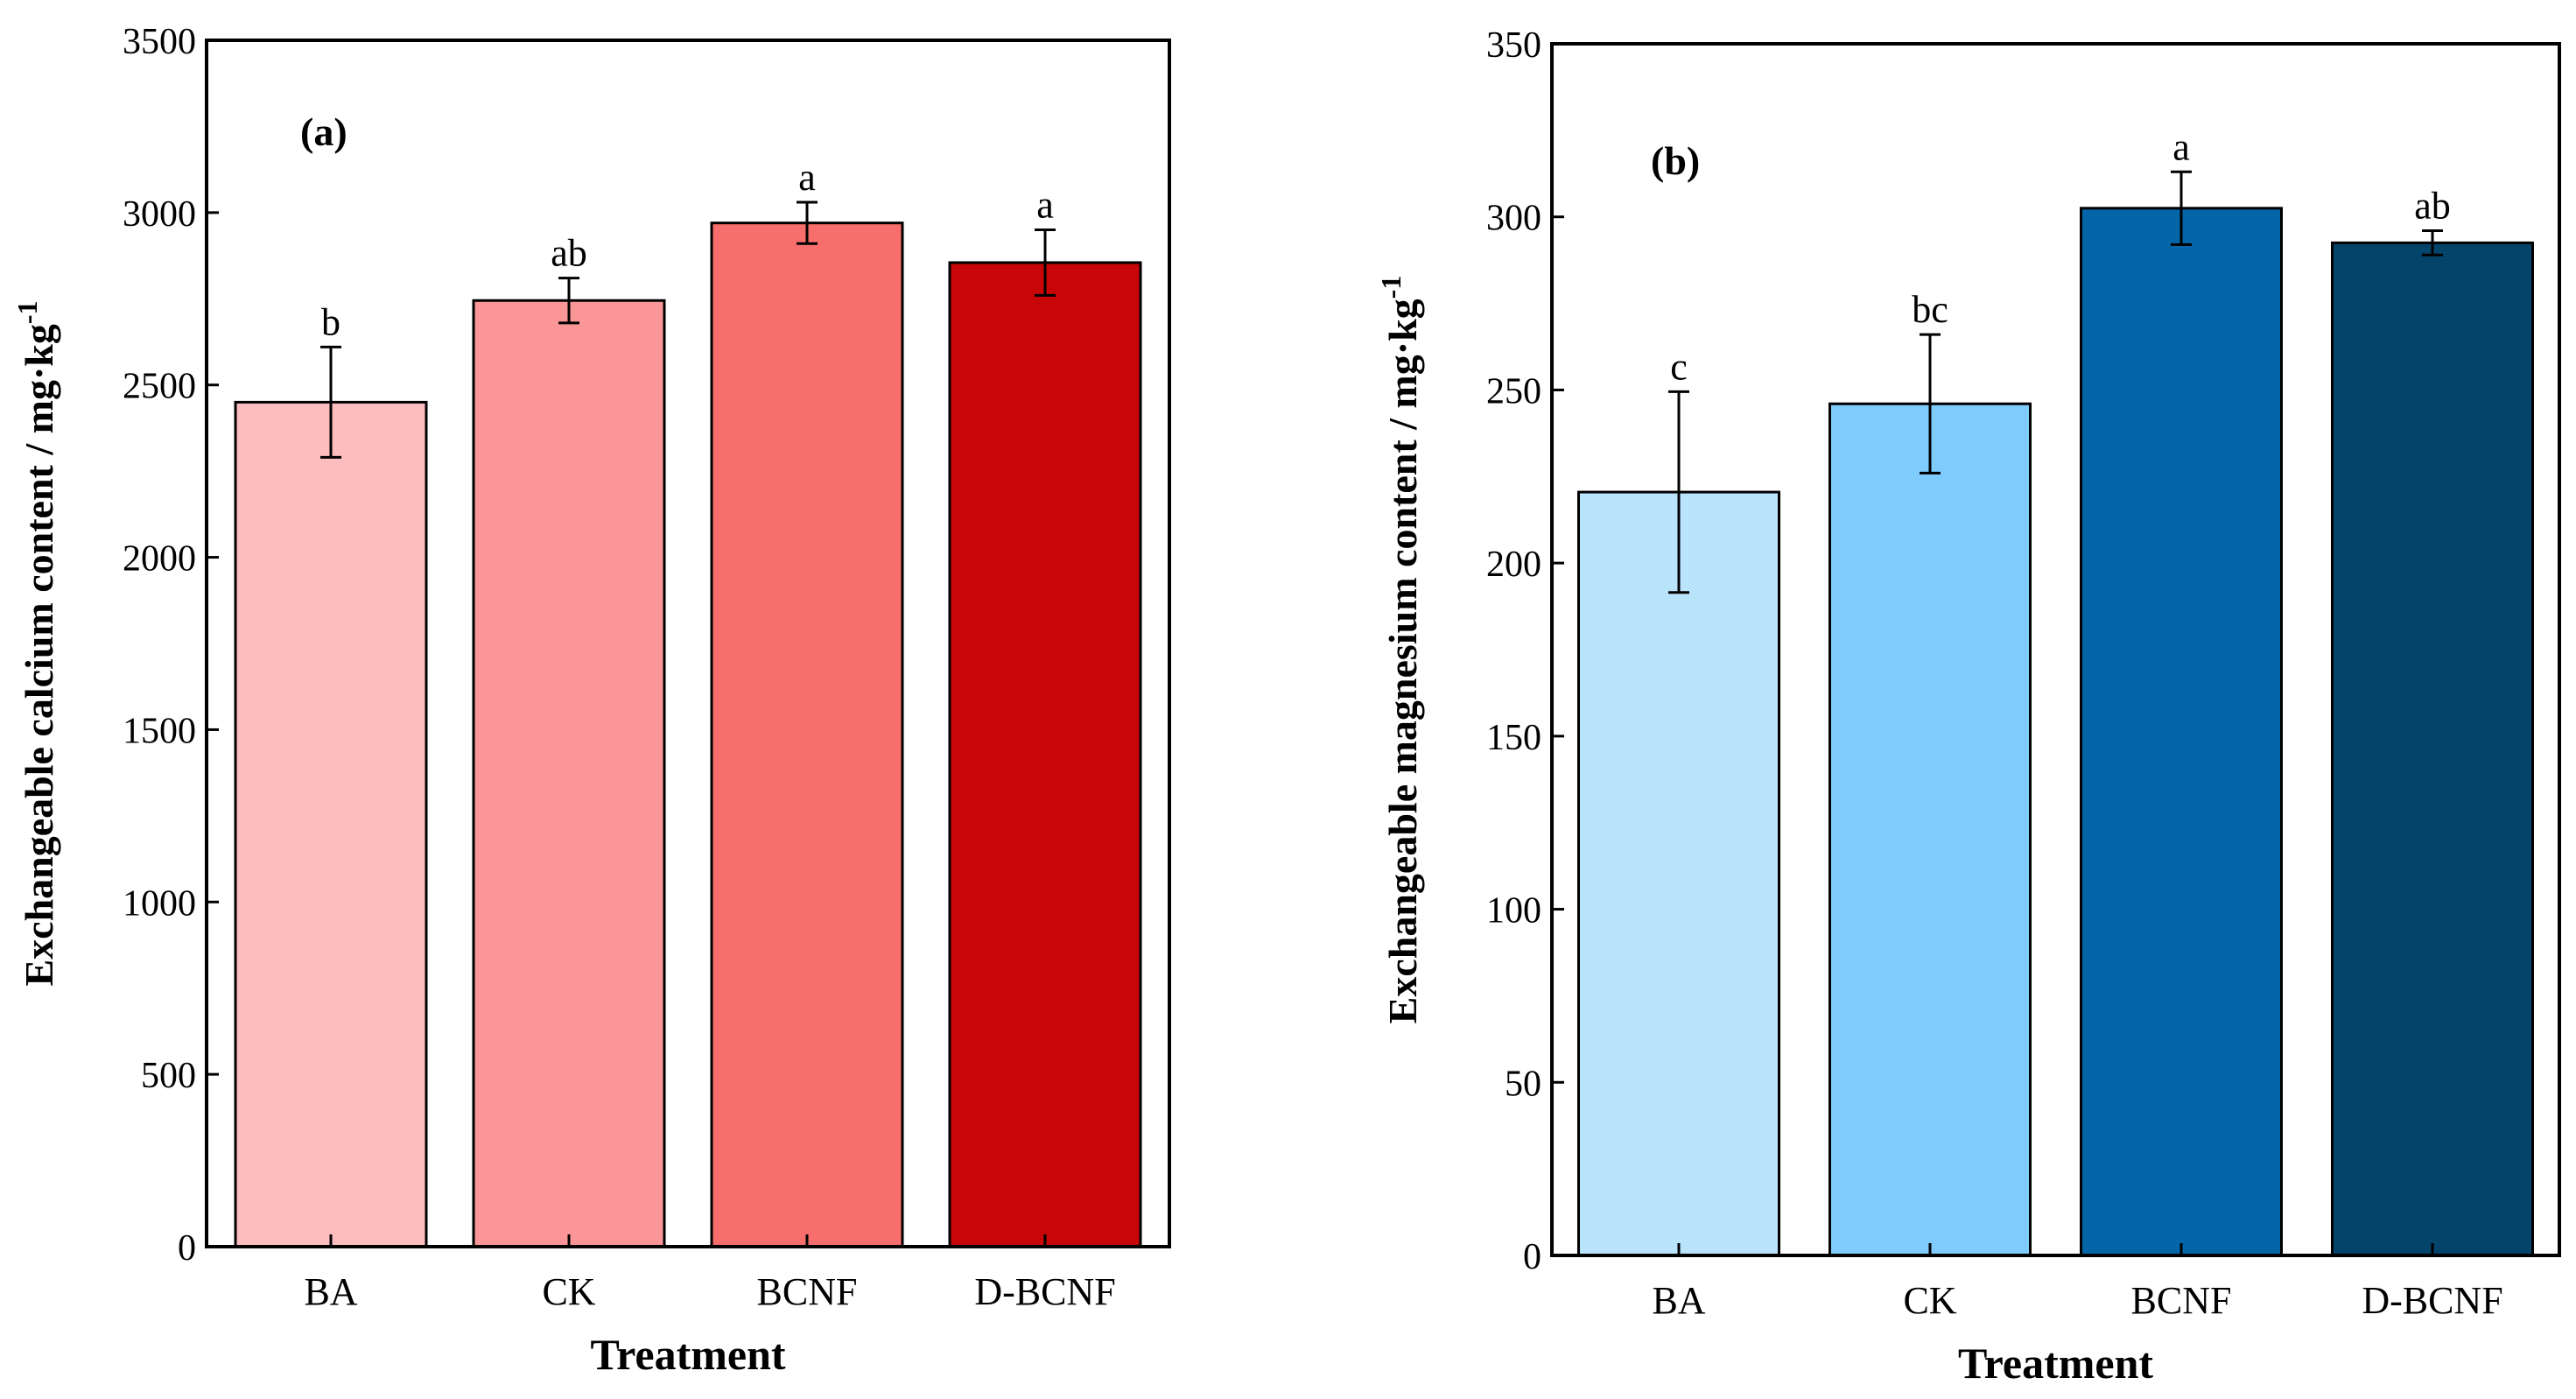  I want to click on y-tick-label: 3000, so click(159, 214).